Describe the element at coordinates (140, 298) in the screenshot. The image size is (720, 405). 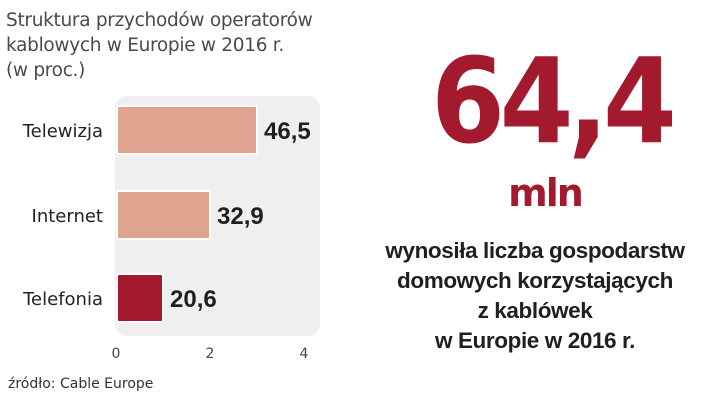
I see `bar-telefonia` at that location.